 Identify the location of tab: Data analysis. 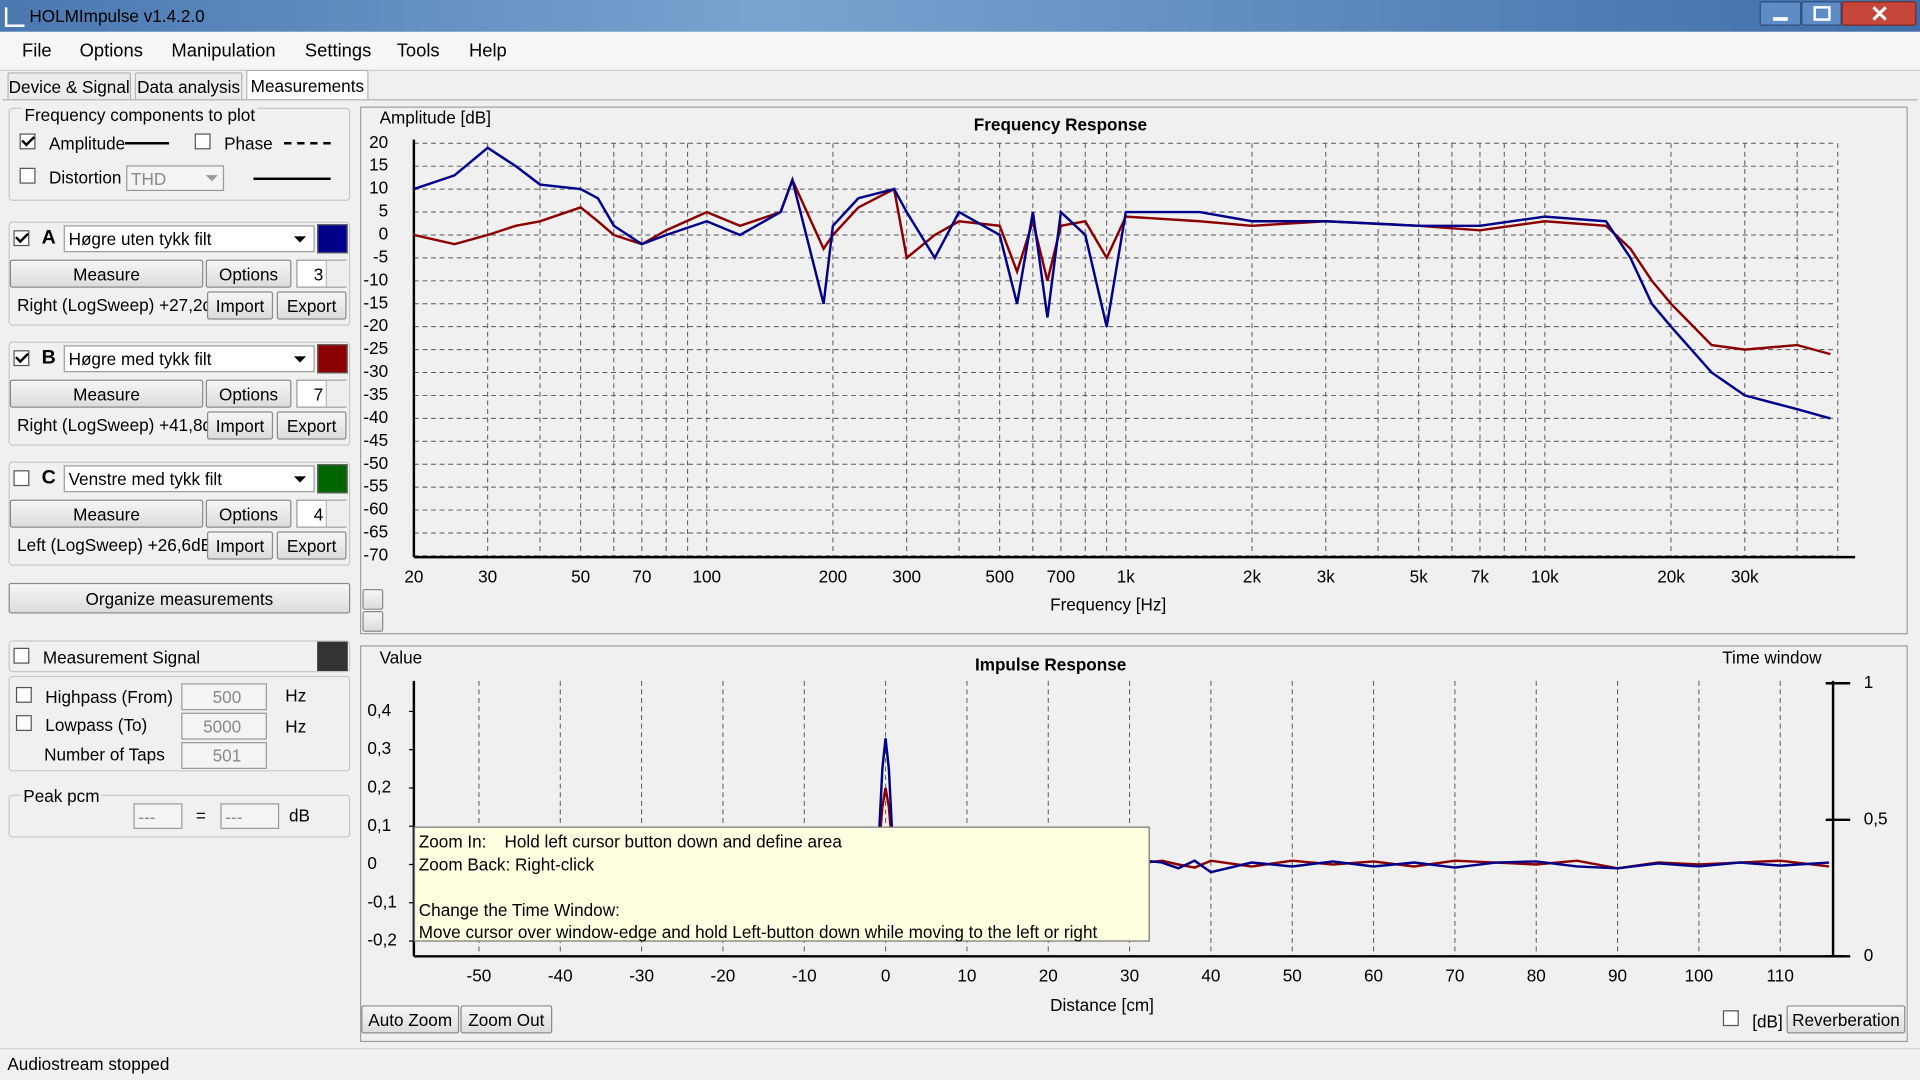
(188, 86).